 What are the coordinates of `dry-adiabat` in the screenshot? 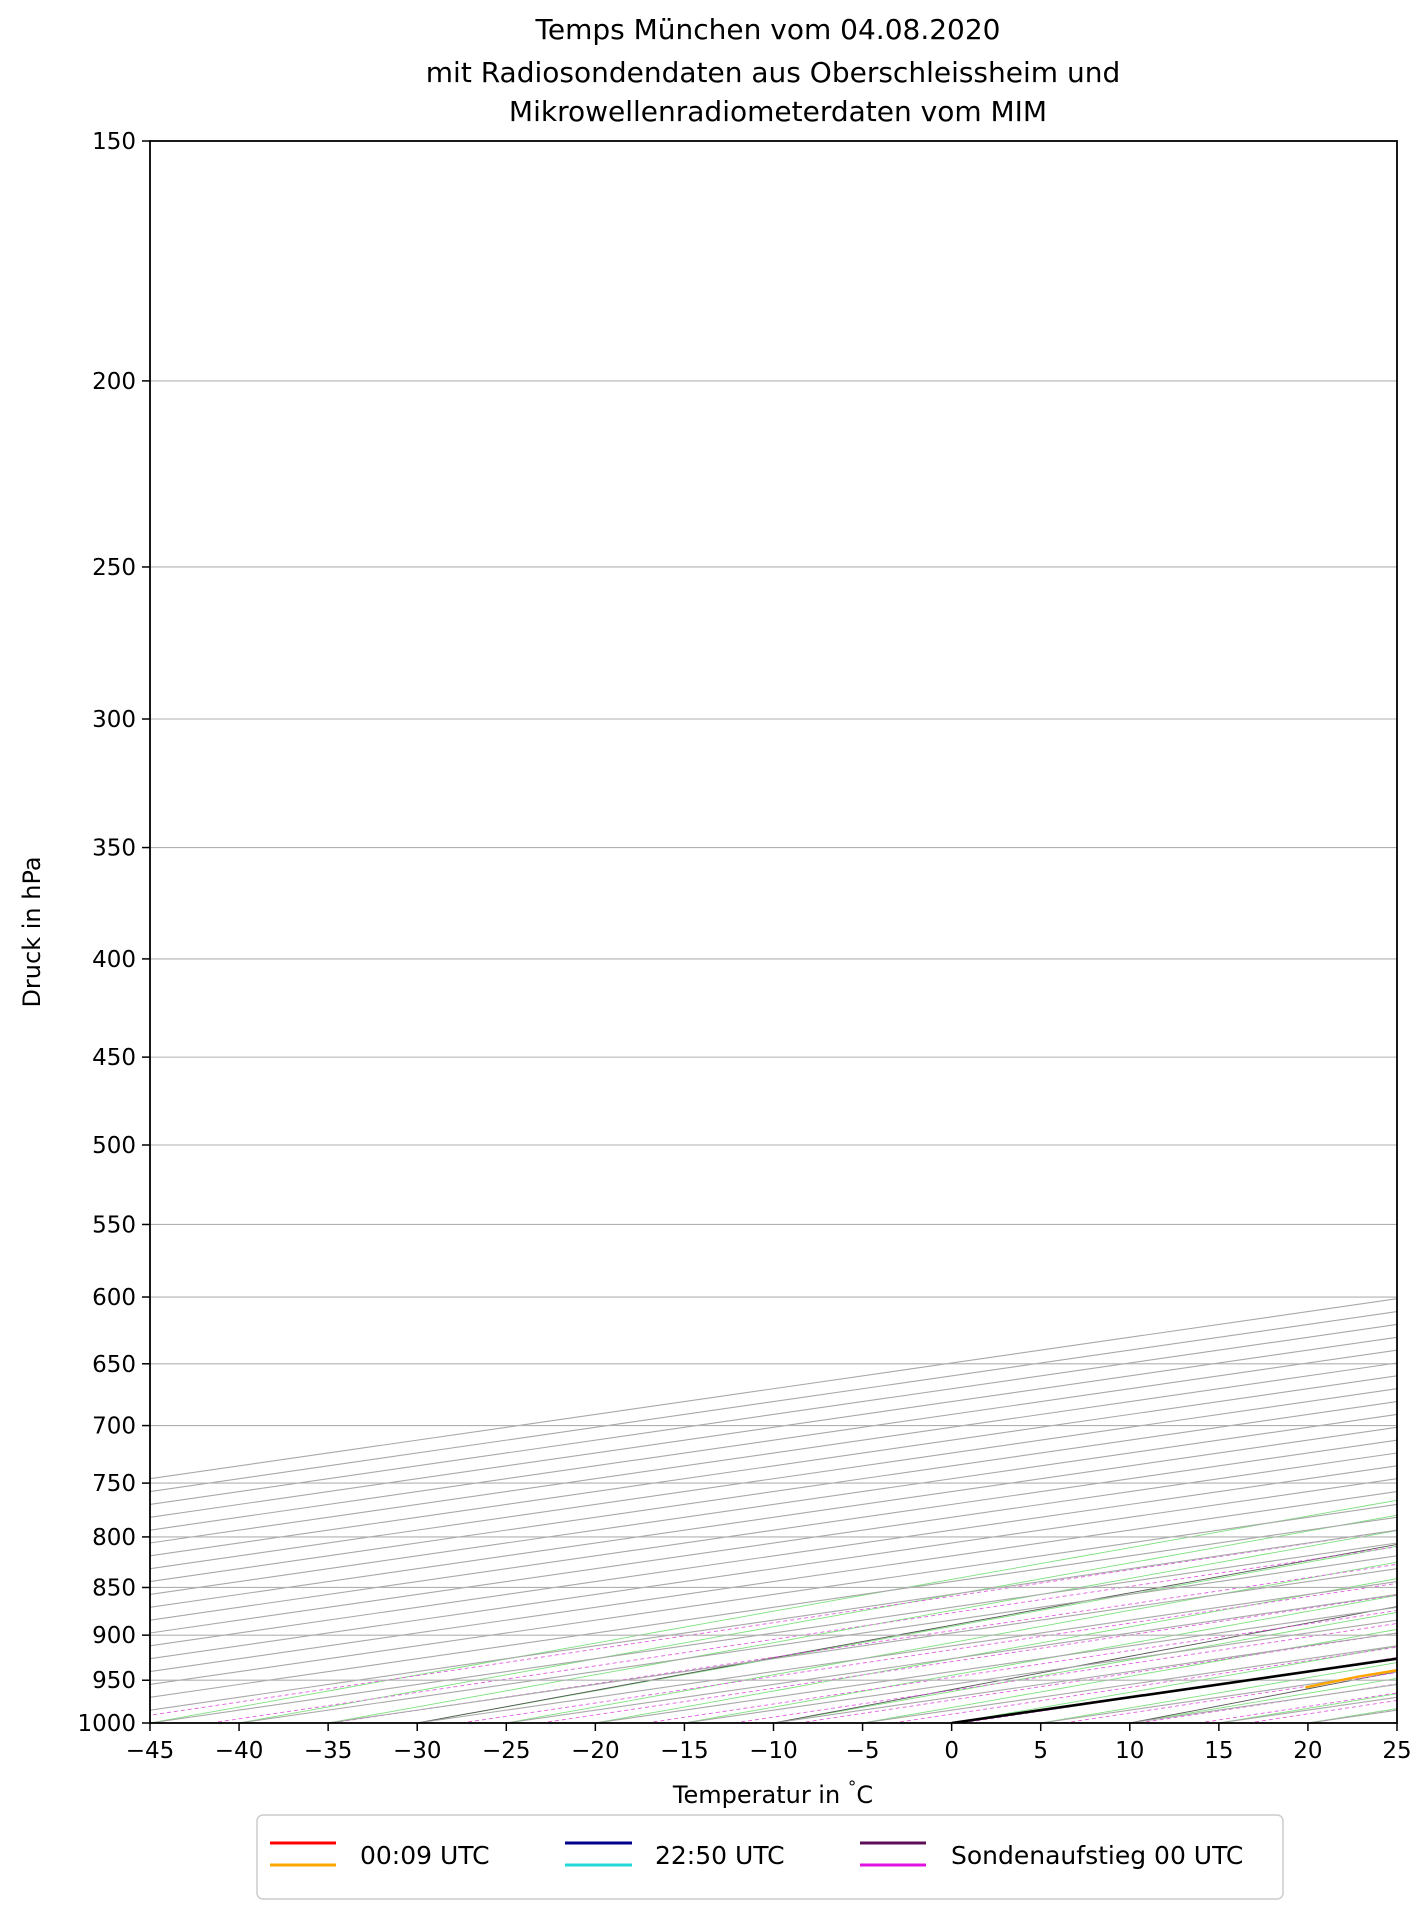 It's located at (907, 1633).